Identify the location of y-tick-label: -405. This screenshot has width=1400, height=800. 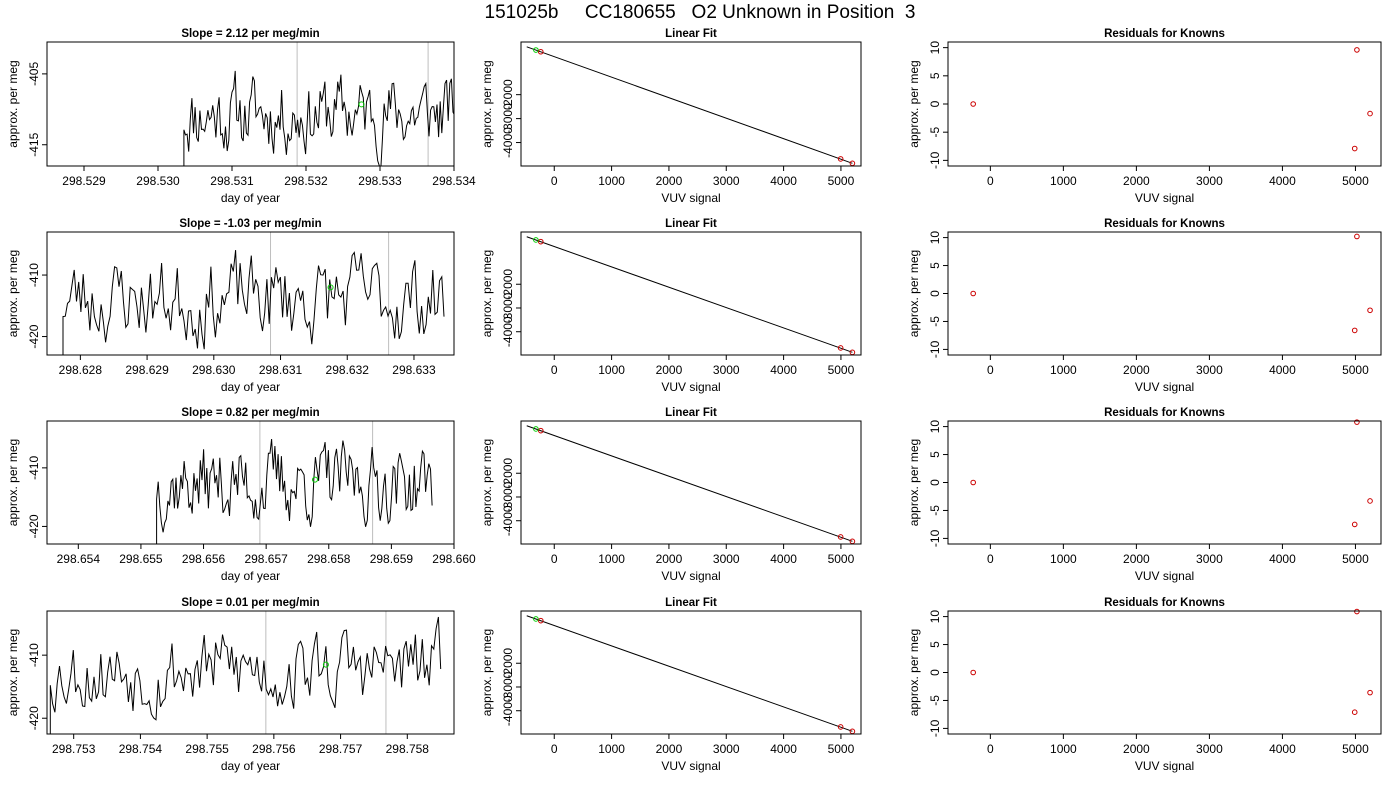
(34, 74).